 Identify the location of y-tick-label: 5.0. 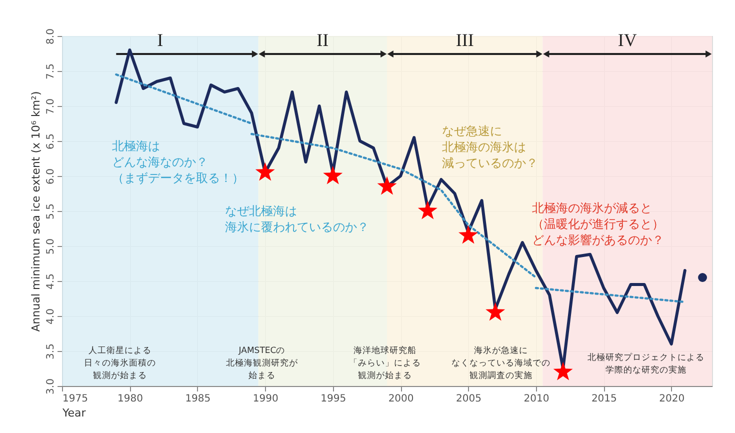
(51, 246).